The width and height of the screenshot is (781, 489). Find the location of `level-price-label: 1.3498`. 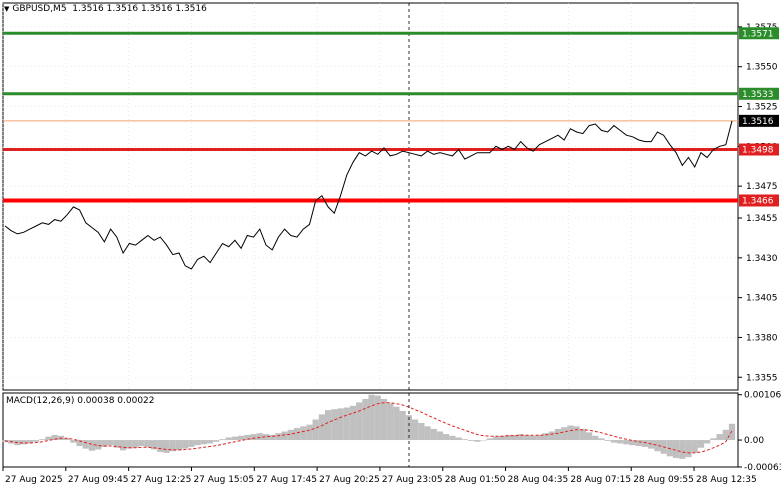

level-price-label: 1.3498 is located at coordinates (758, 151).